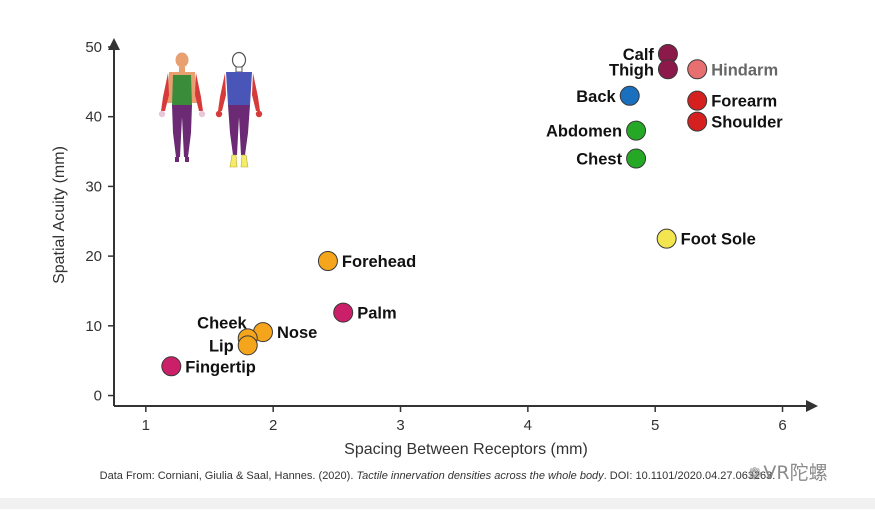 The image size is (875, 514). Describe the element at coordinates (297, 333) in the screenshot. I see `point-label: Nose` at that location.